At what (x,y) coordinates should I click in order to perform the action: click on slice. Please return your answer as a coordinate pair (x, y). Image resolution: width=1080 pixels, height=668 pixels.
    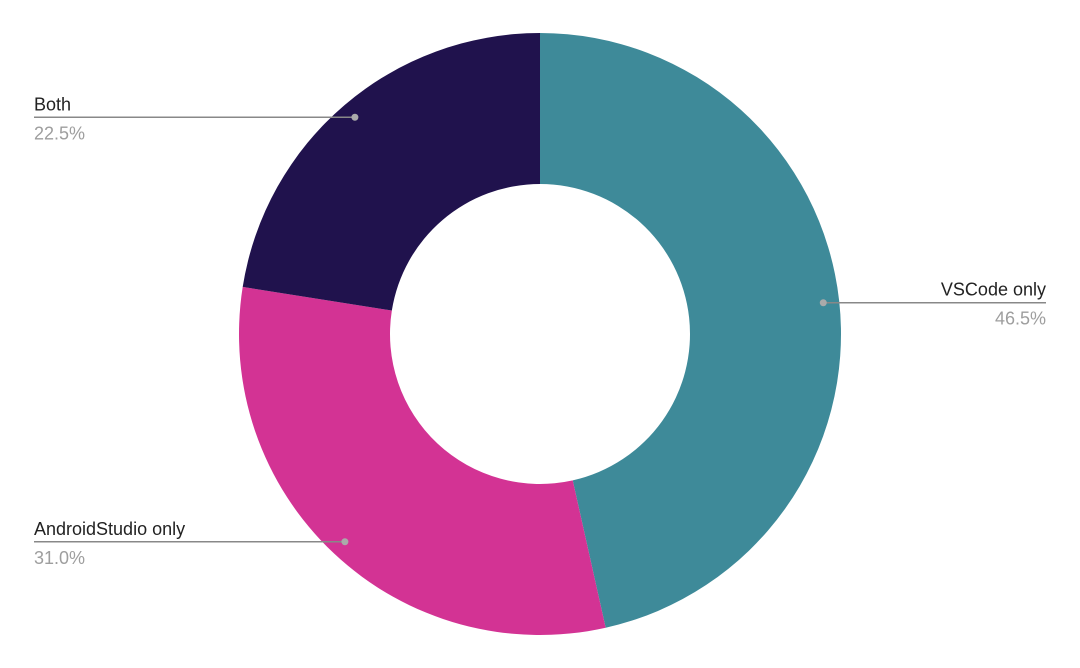
    Looking at the image, I should click on (391, 171).